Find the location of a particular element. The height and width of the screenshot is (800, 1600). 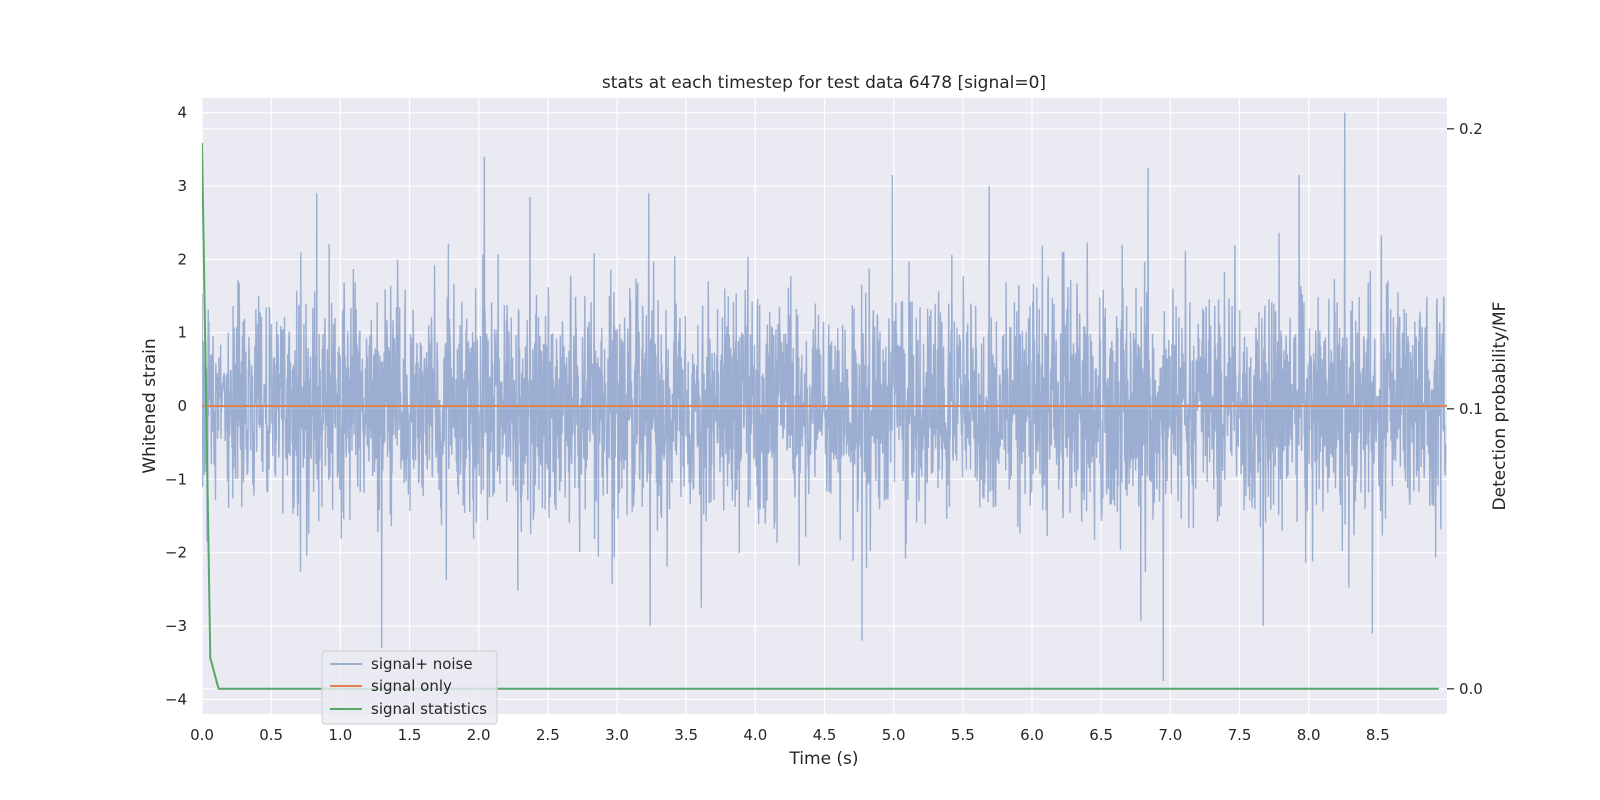

x-tick-label: 5.5 is located at coordinates (963, 735).